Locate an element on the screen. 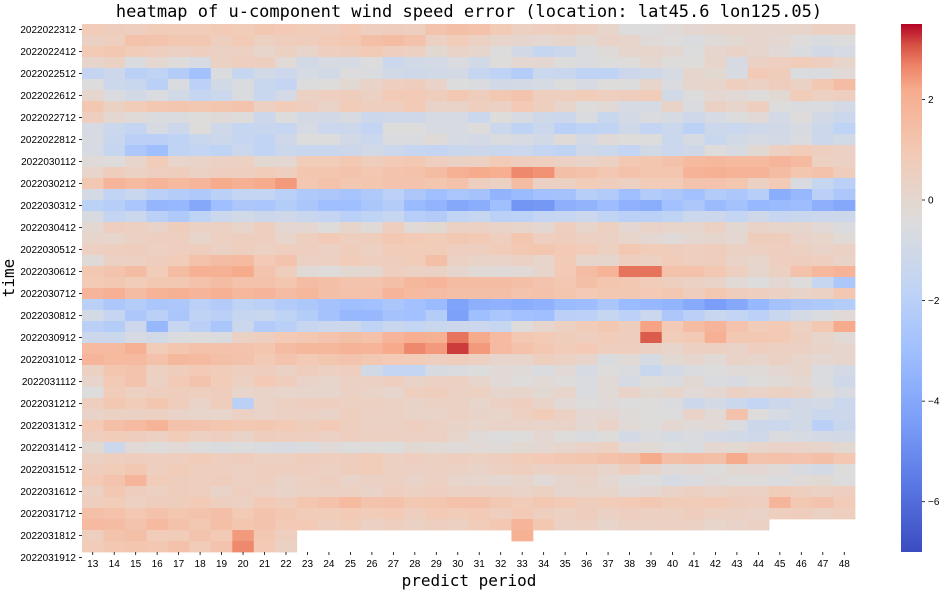 This screenshot has height=591, width=948. y-tick-label: 2022031412 is located at coordinates (48, 448).